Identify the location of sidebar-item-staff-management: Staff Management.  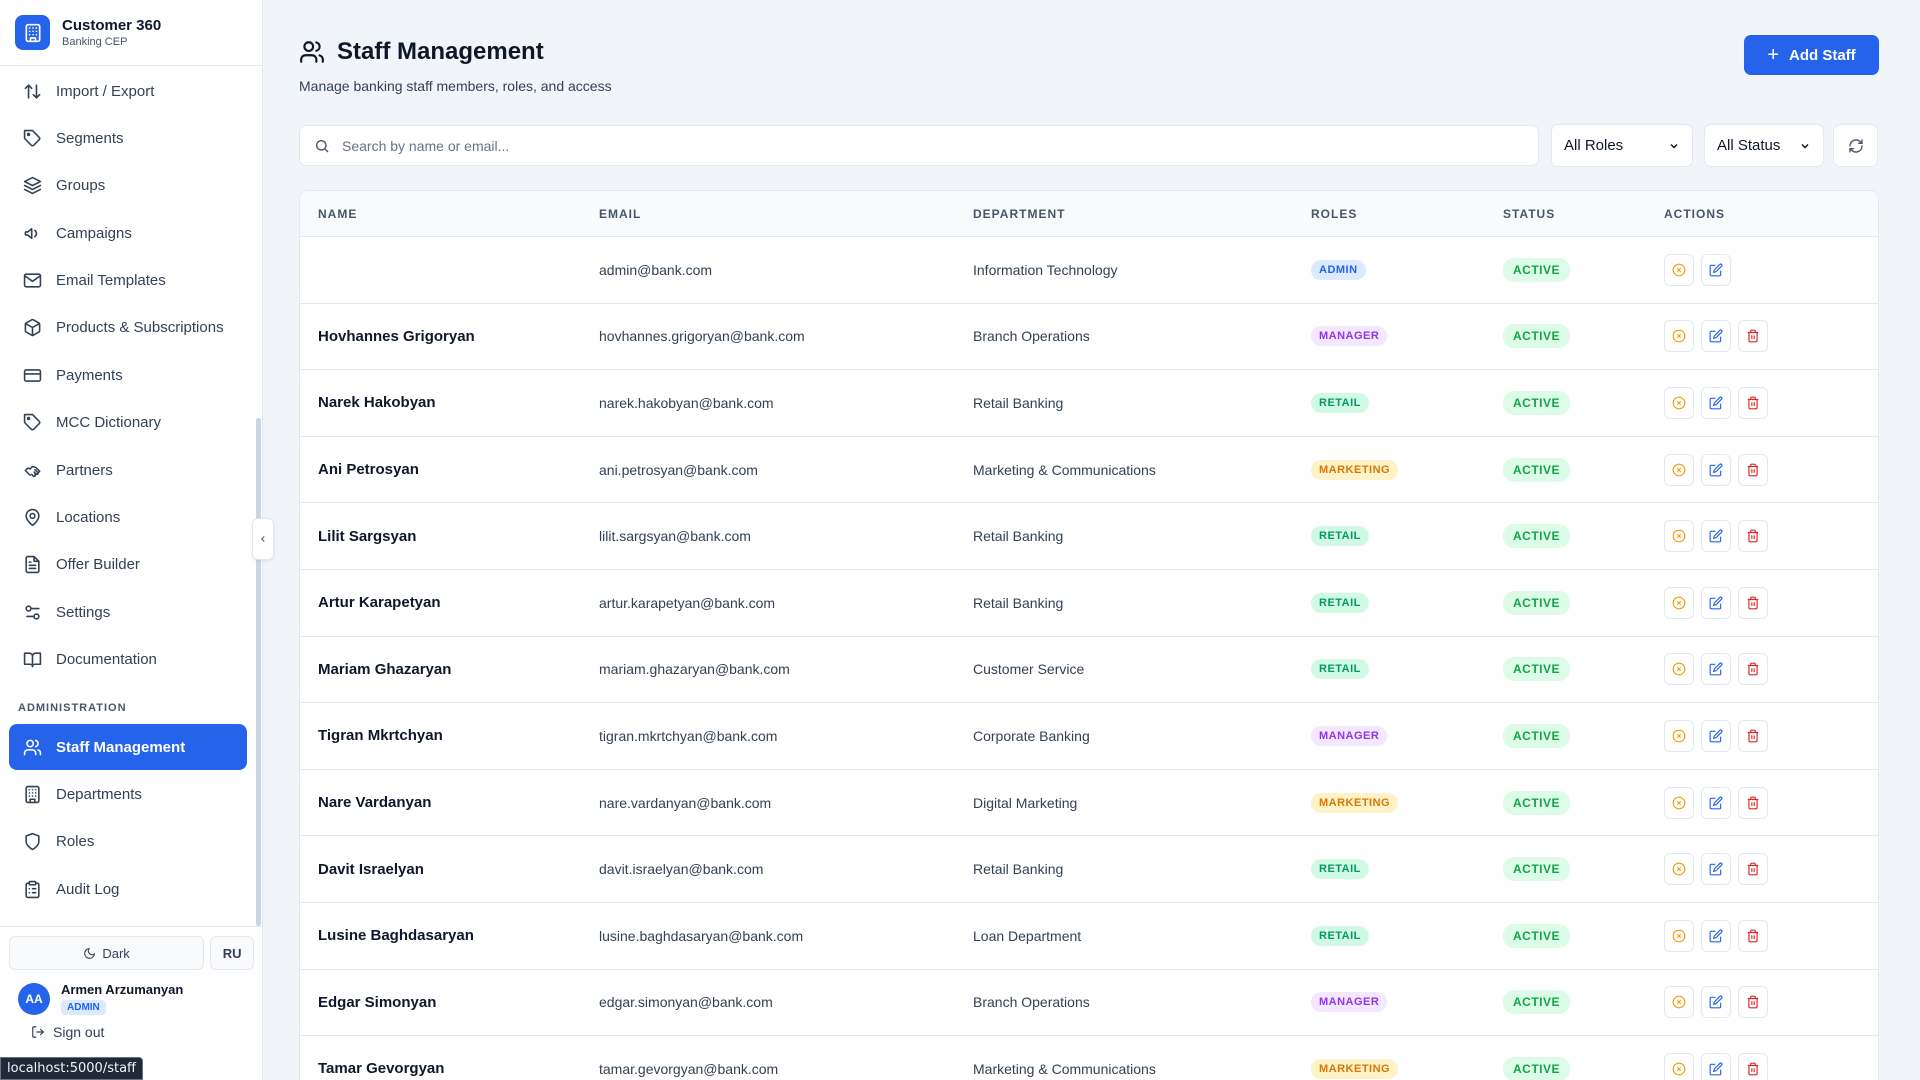
(128, 747).